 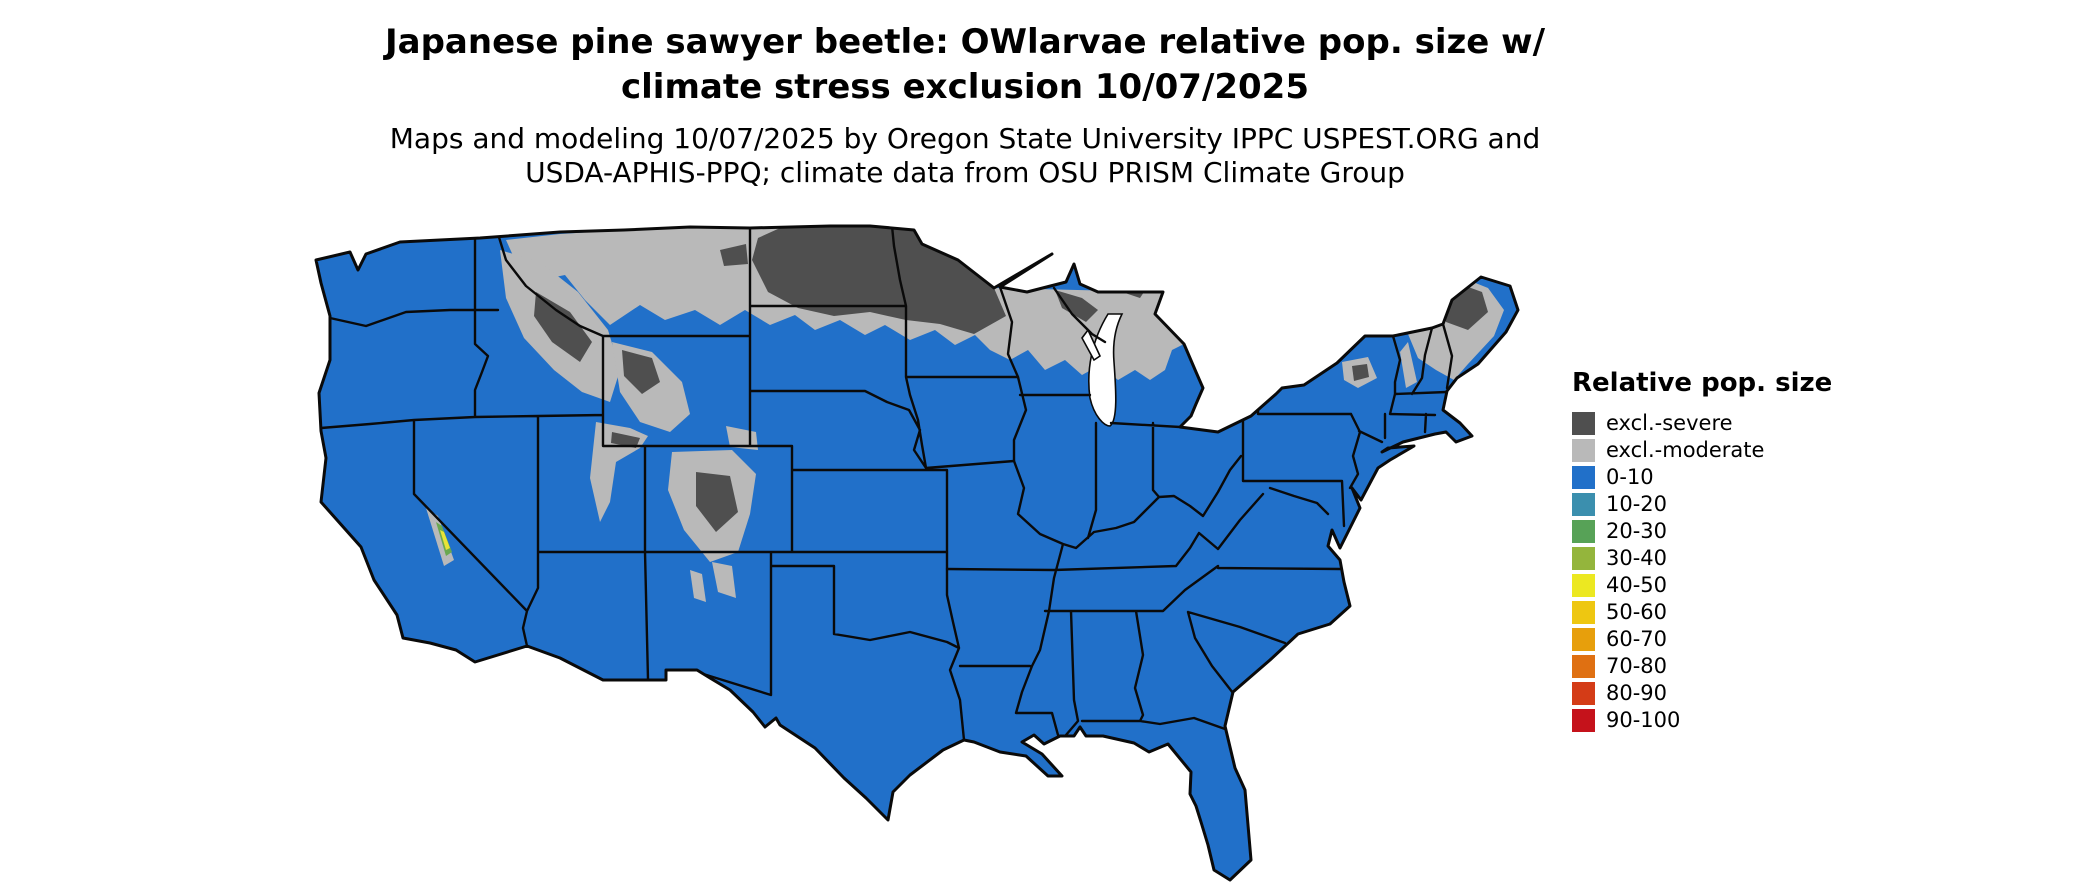 What do you see at coordinates (964, 86) in the screenshot?
I see `title-line-2: climate stress exclusion 10/07/2025` at bounding box center [964, 86].